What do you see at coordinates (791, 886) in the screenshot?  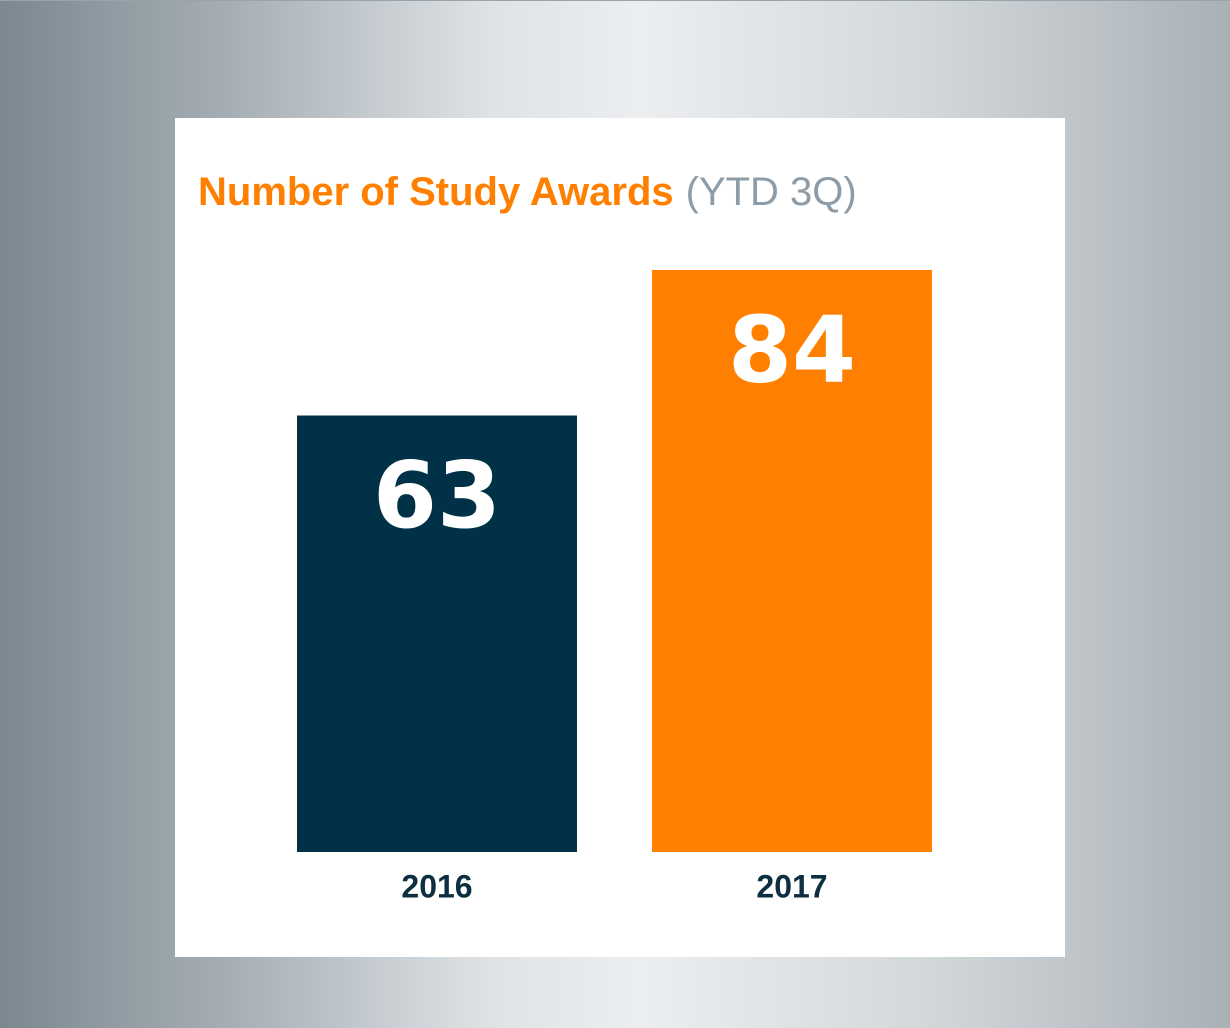 I see `x-tick-label: 2017` at bounding box center [791, 886].